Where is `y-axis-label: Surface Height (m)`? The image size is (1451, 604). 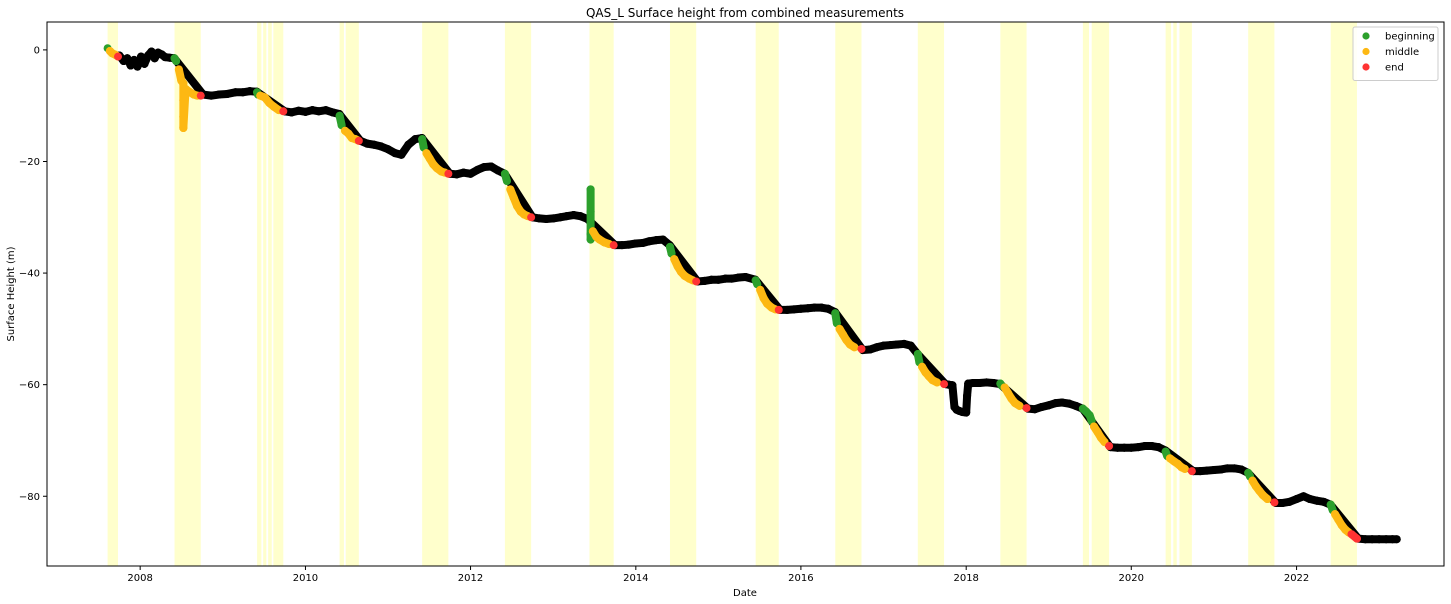
y-axis-label: Surface Height (m) is located at coordinates (11, 293).